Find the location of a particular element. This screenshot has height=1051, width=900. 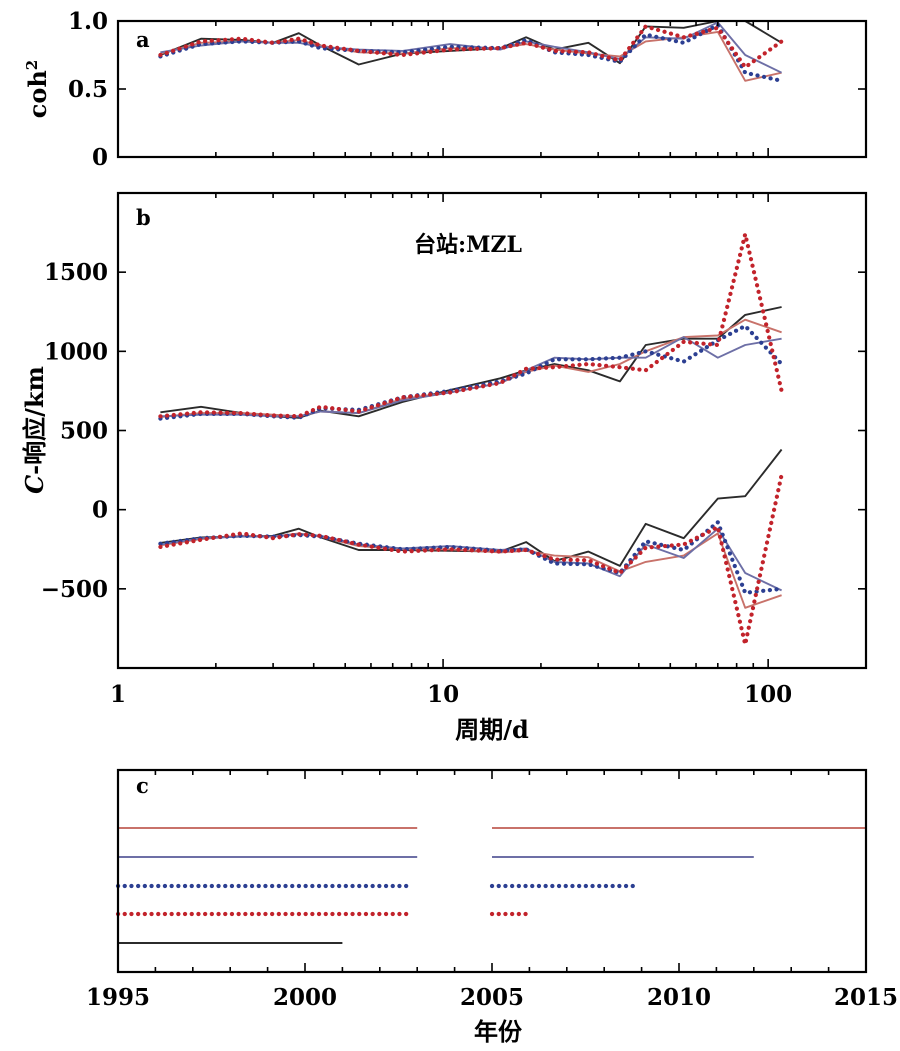

panel-a-series-red_dotted is located at coordinates (471, 47).